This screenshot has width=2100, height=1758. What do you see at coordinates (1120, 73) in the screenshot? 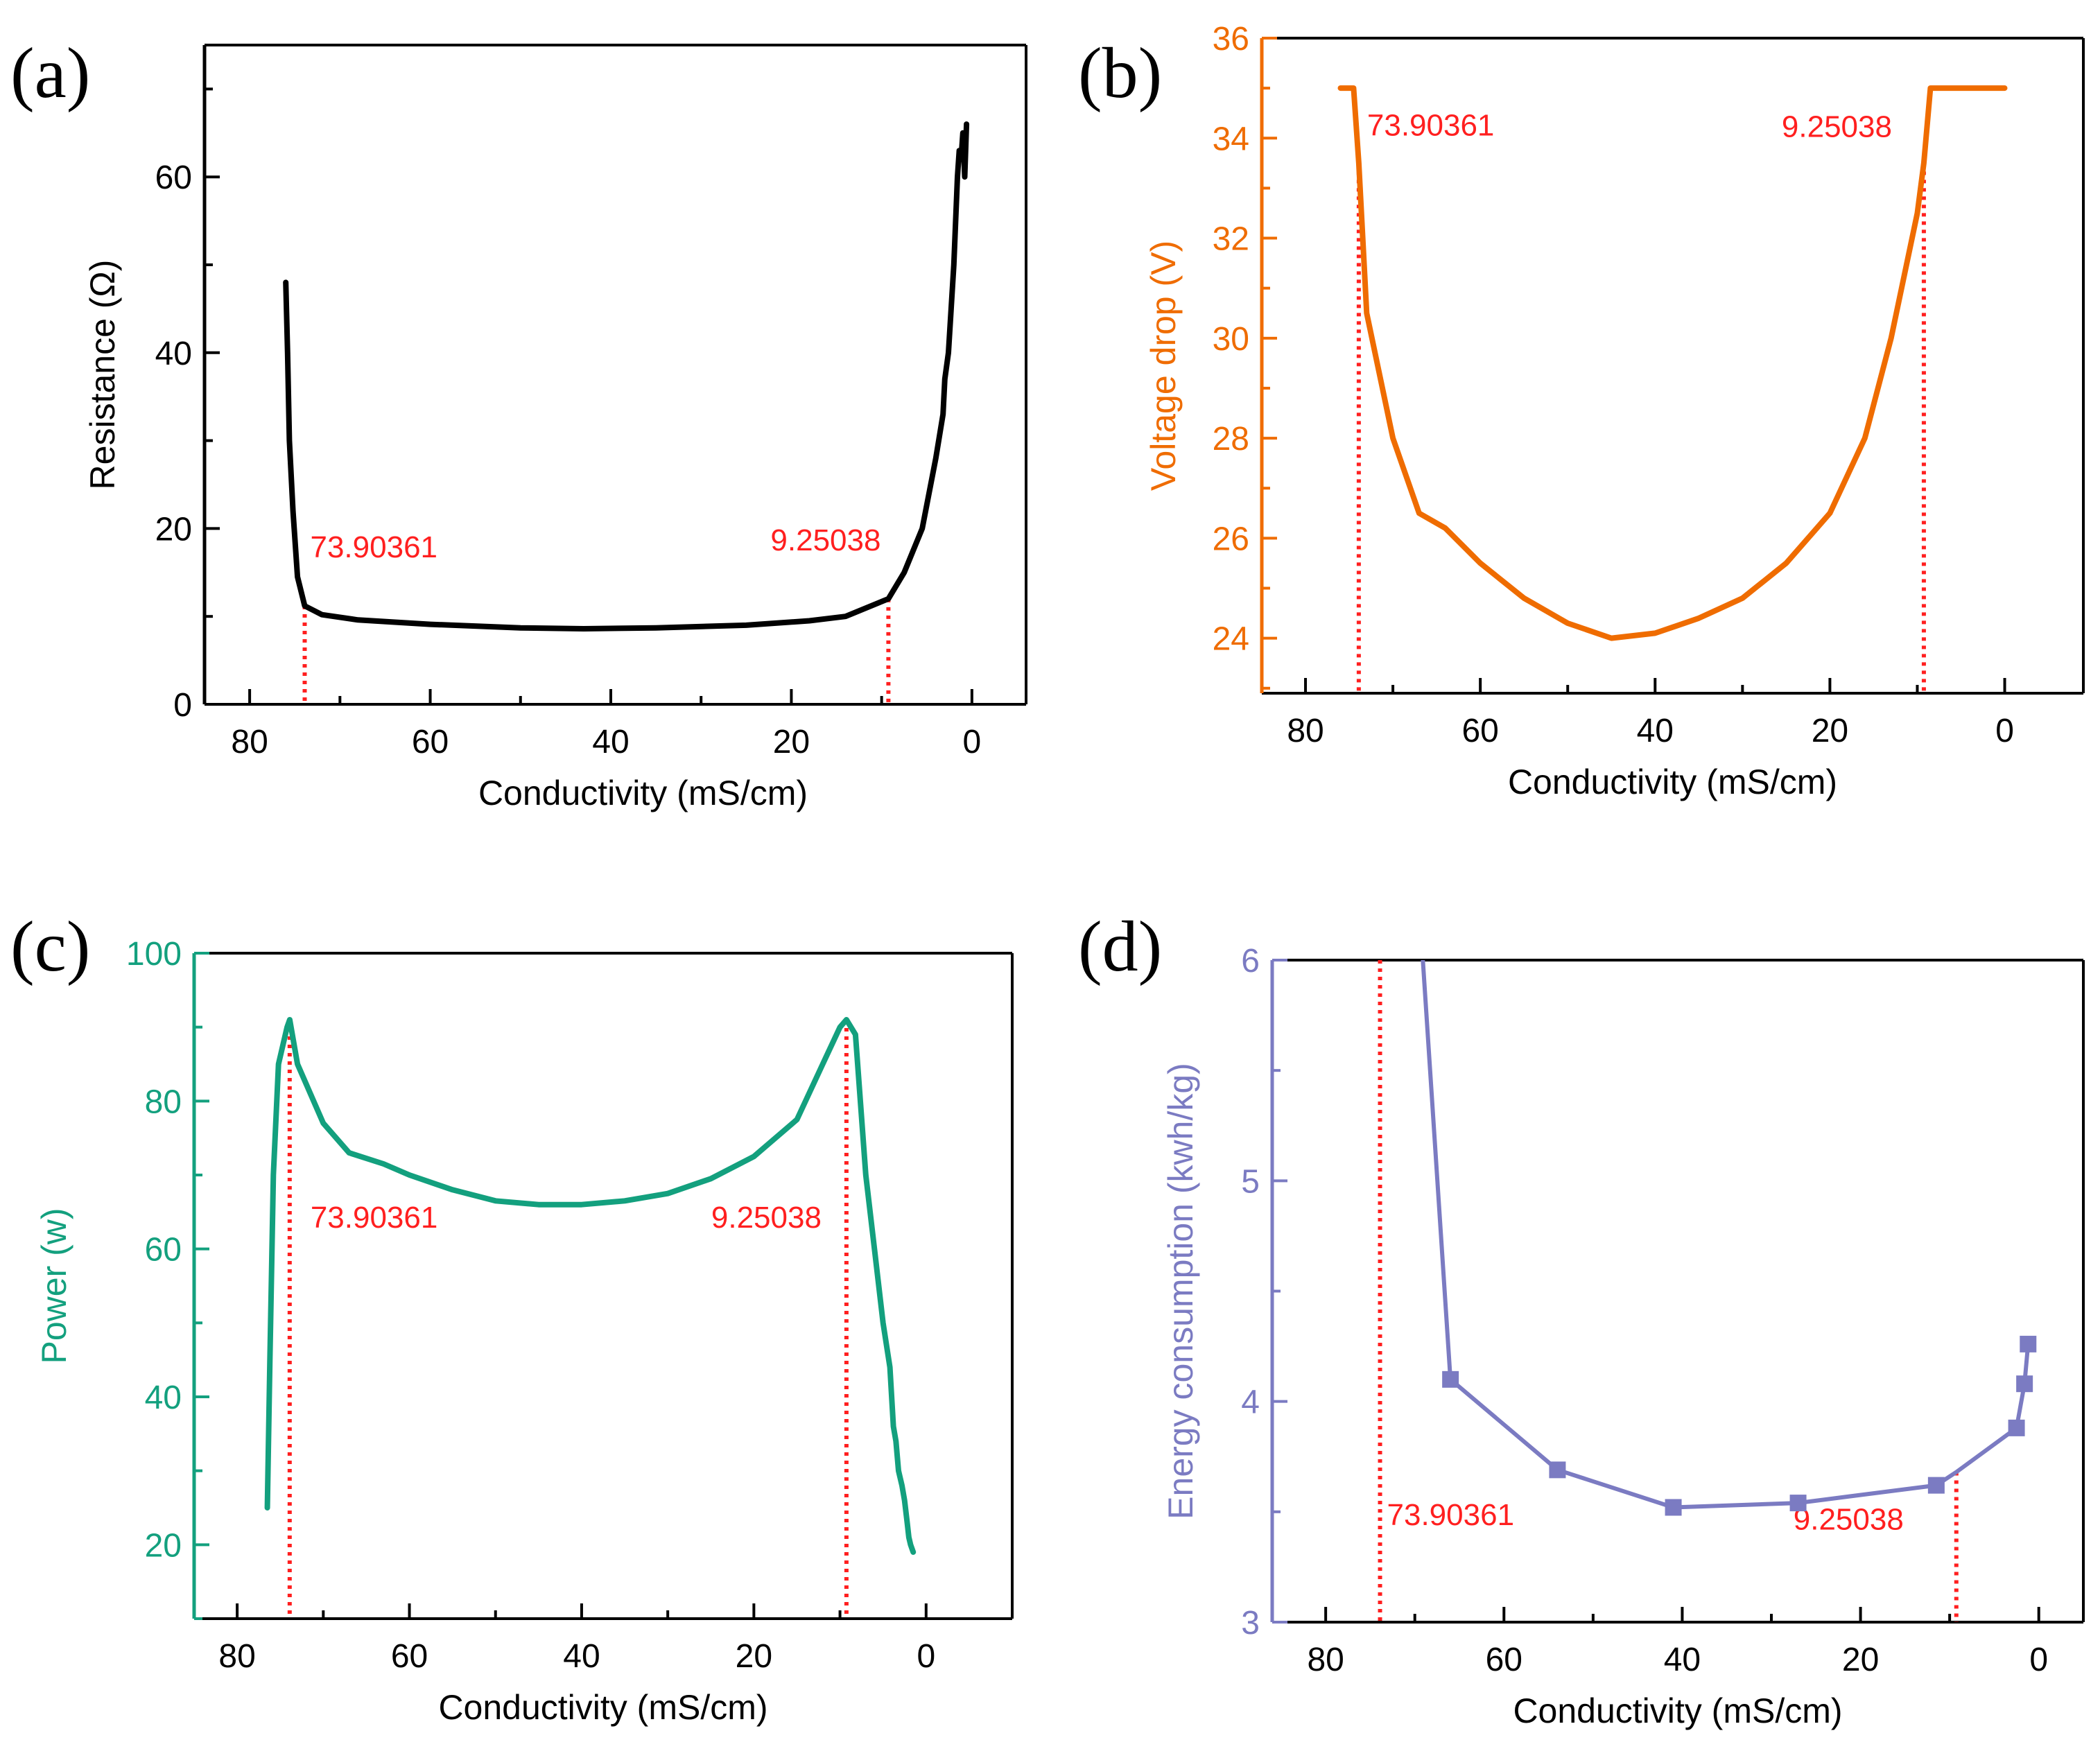
I see `panel-letter-b: (b)` at bounding box center [1120, 73].